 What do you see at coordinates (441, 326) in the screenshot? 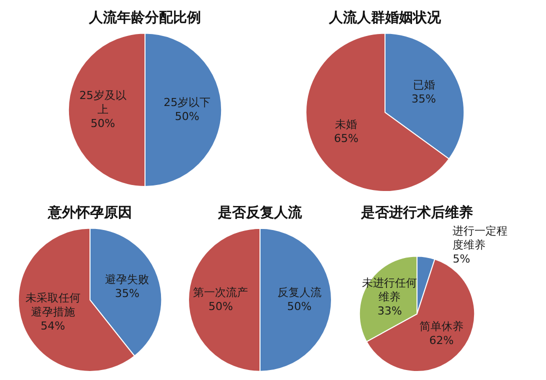
I see `slice-label: 简单休养` at bounding box center [441, 326].